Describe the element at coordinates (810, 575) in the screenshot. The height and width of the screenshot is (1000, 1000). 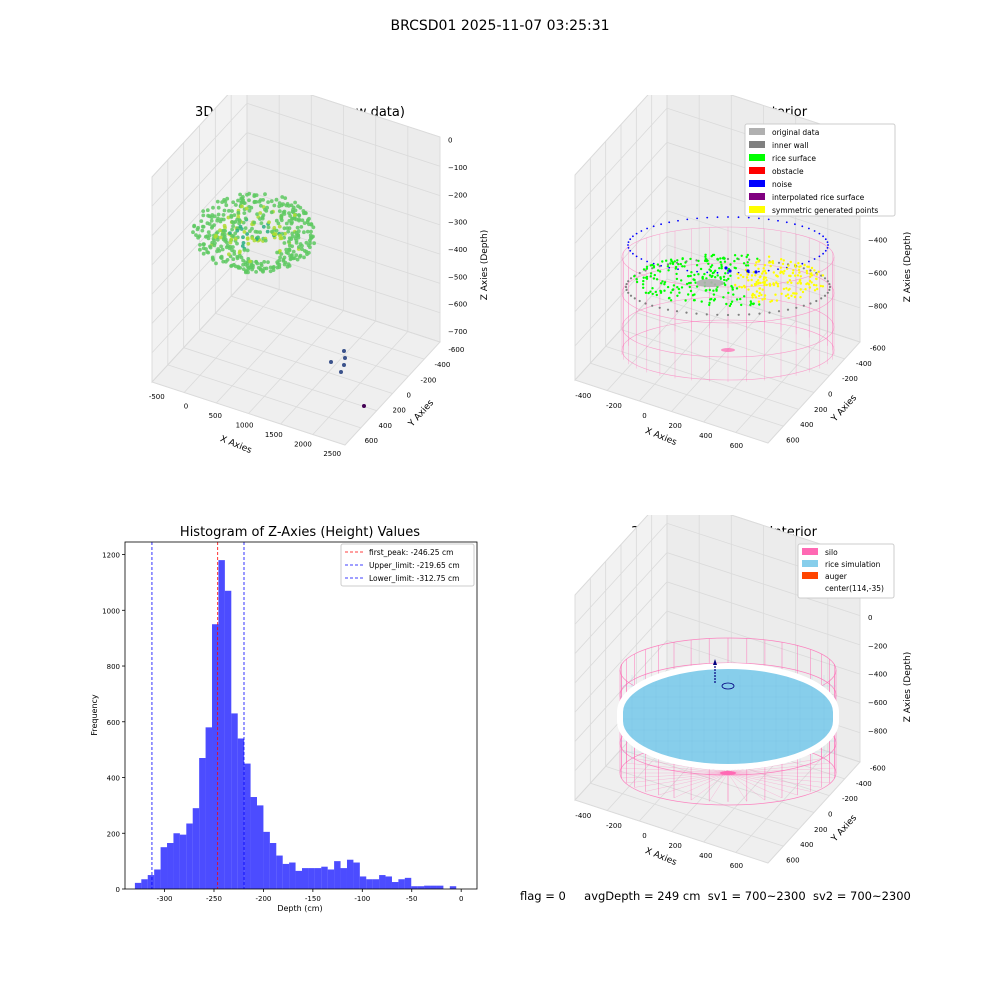
I see `legend-swatch` at that location.